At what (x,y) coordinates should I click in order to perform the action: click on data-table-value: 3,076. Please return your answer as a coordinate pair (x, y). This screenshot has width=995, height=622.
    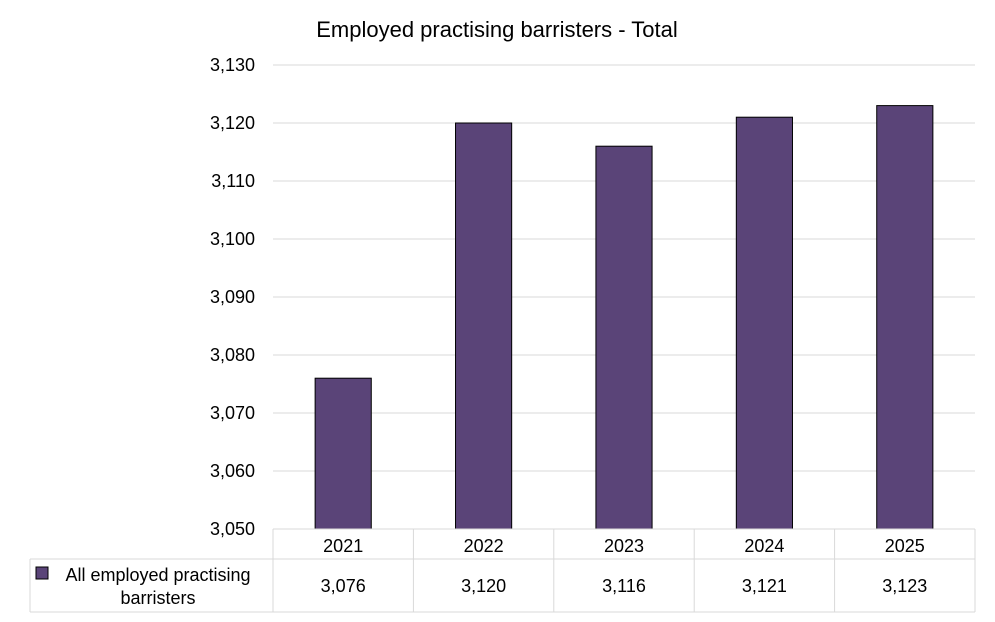
    Looking at the image, I should click on (343, 586).